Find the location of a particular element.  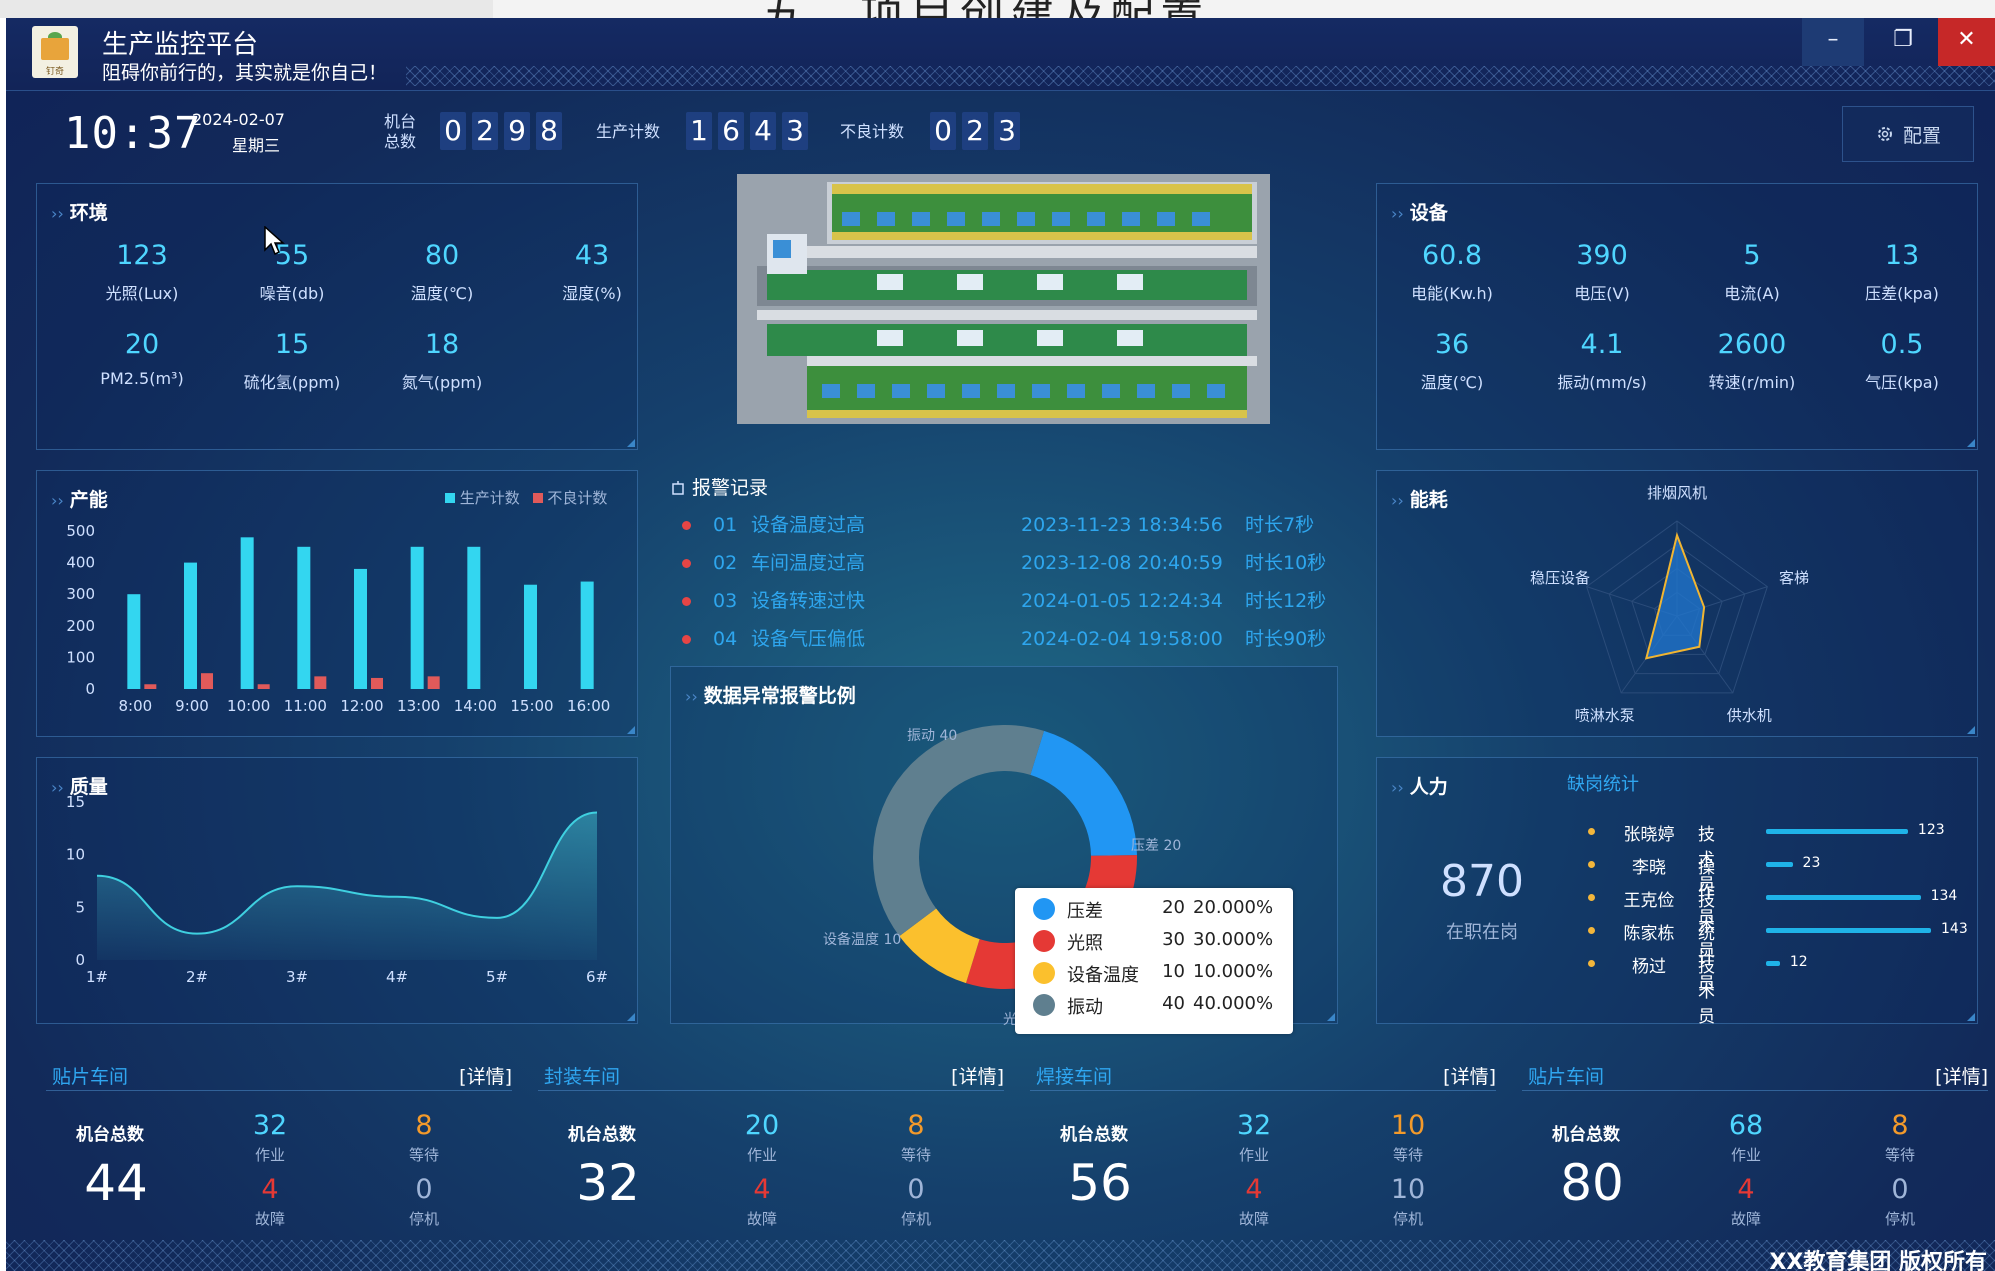

metric-value: 15 is located at coordinates (292, 344).